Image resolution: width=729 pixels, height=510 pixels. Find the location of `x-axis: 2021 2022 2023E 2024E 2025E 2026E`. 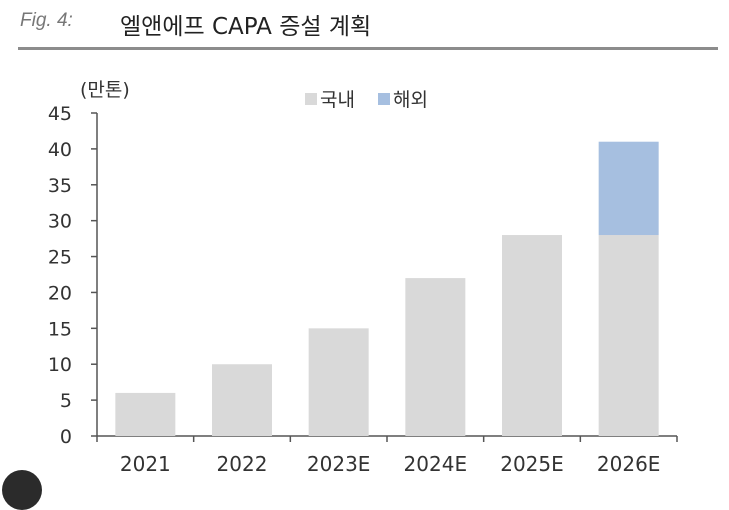

x-axis: 2021 2022 2023E 2024E 2025E 2026E is located at coordinates (387, 455).